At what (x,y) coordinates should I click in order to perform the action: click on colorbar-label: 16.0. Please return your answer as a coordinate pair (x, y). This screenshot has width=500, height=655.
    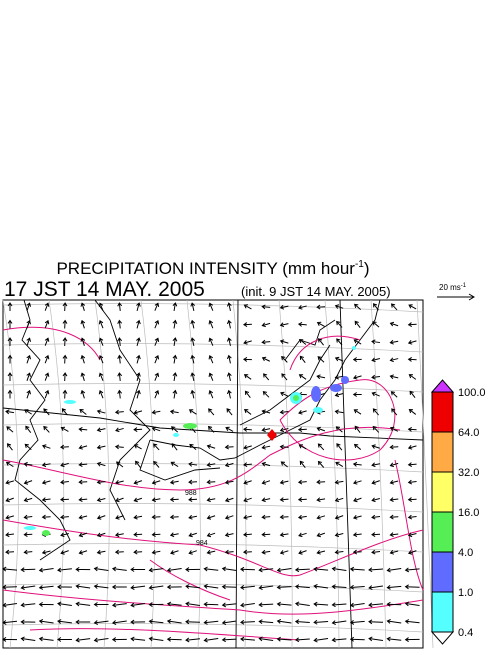
    Looking at the image, I should click on (468, 513).